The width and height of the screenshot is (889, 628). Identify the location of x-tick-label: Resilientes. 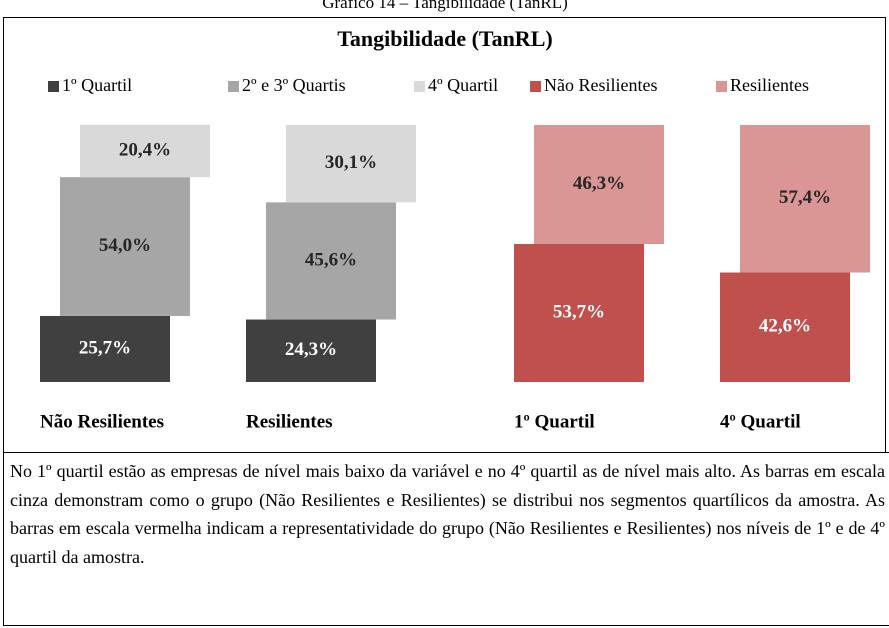
(289, 421).